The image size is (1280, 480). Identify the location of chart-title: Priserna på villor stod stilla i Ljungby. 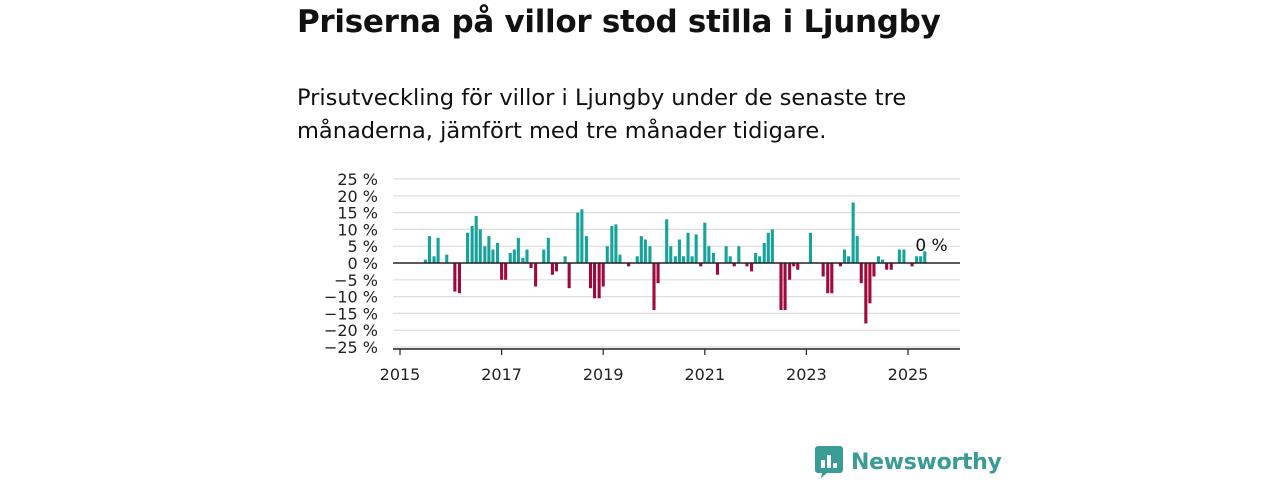
(619, 22).